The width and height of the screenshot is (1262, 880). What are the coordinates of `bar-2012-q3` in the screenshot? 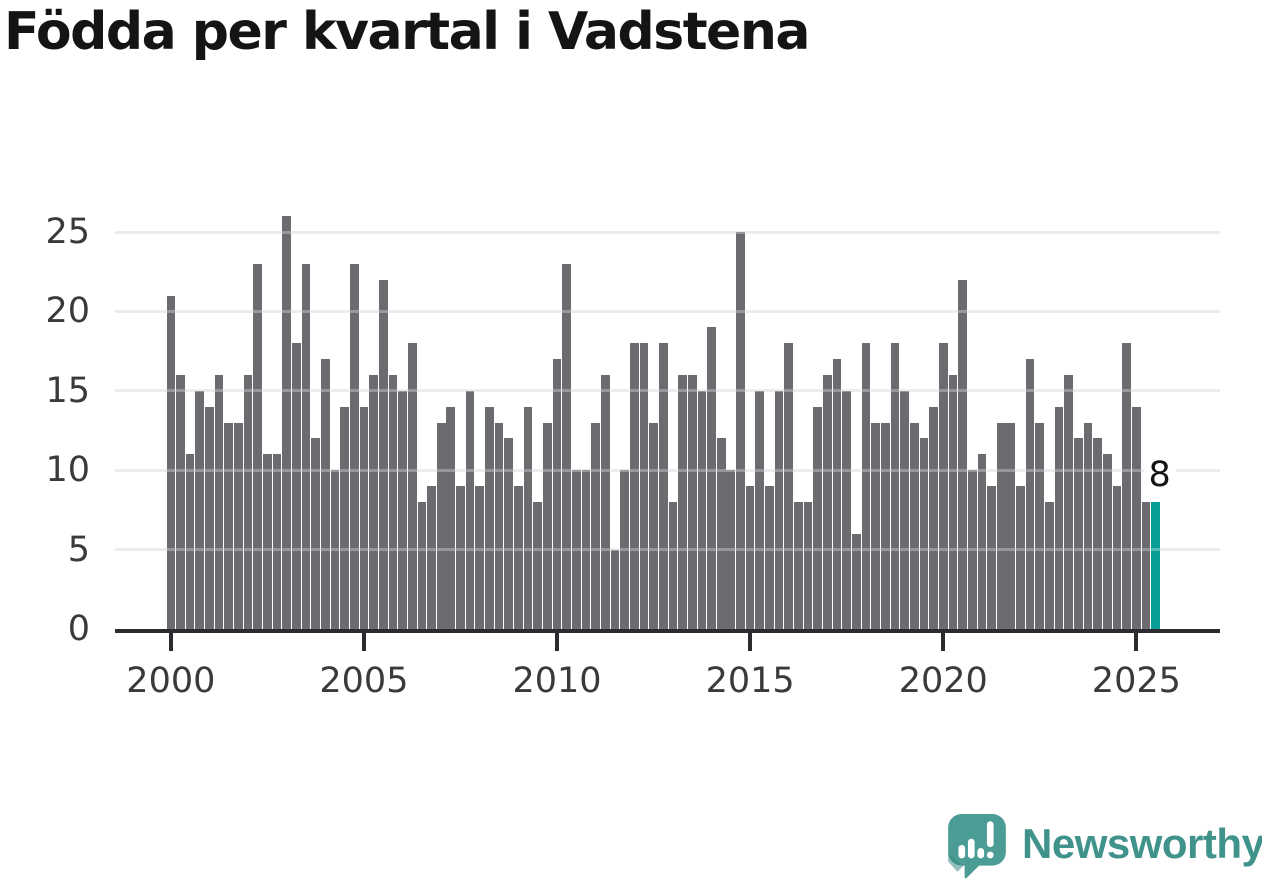 It's located at (653, 525).